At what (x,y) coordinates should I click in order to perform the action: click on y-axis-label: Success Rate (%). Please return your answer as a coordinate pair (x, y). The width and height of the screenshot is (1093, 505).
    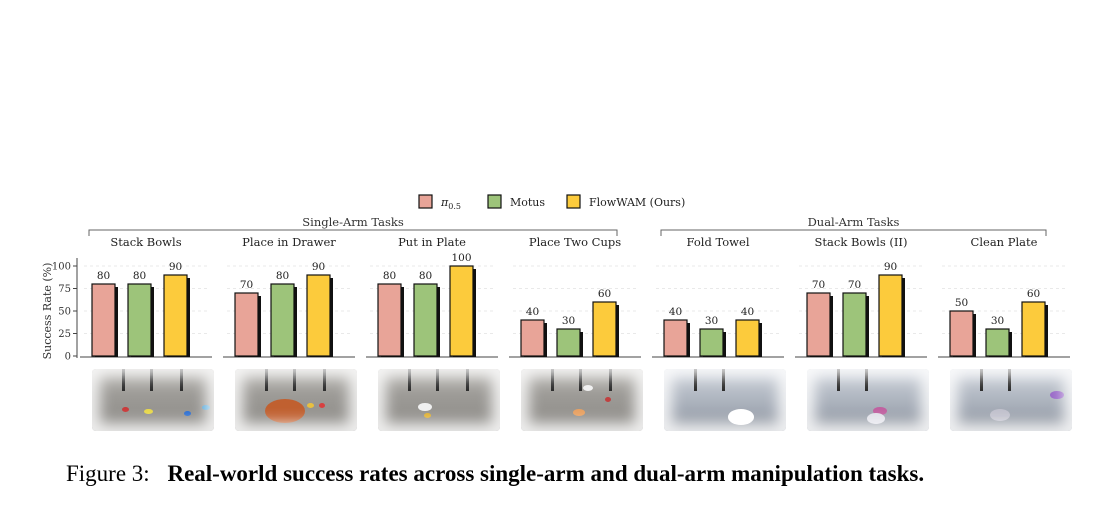
    Looking at the image, I should click on (47, 311).